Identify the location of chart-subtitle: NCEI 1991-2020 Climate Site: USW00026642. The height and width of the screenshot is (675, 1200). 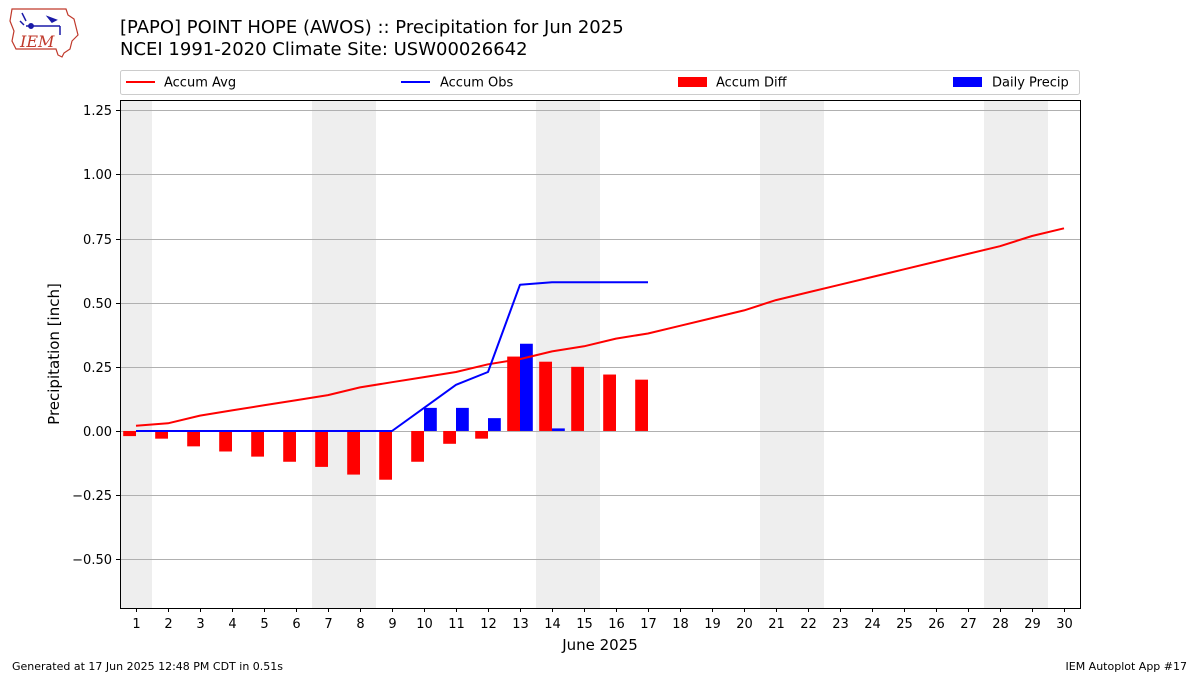
(324, 49).